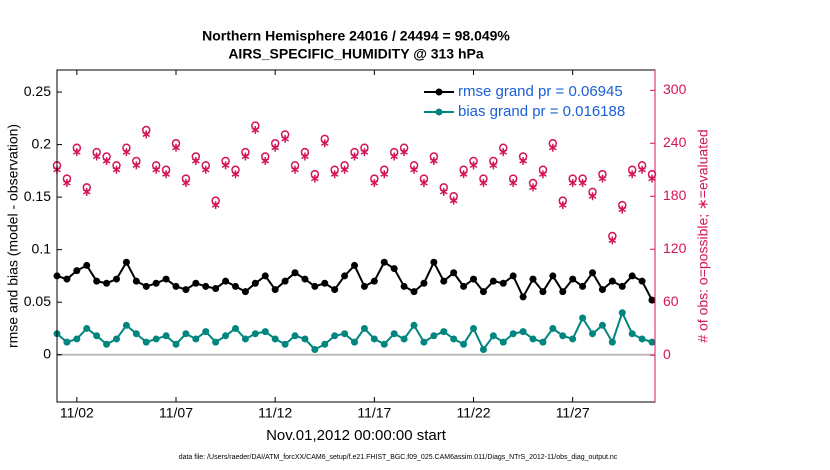  Describe the element at coordinates (675, 142) in the screenshot. I see `y2-tick-label: 240` at that location.